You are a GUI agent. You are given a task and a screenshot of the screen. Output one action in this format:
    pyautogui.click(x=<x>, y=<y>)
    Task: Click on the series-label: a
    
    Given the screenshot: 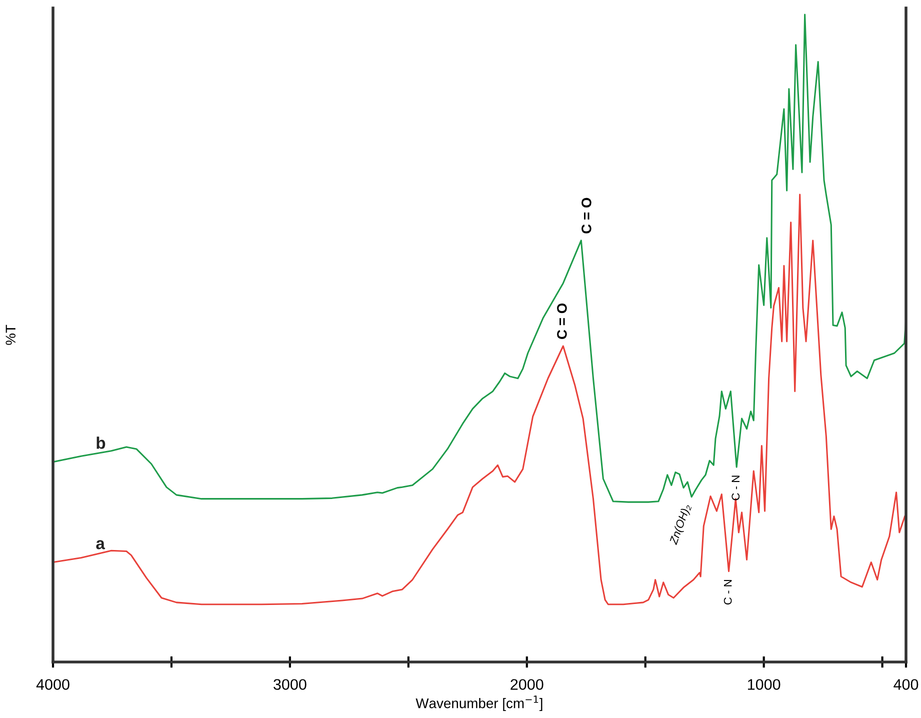 What is the action you would take?
    pyautogui.click(x=101, y=545)
    